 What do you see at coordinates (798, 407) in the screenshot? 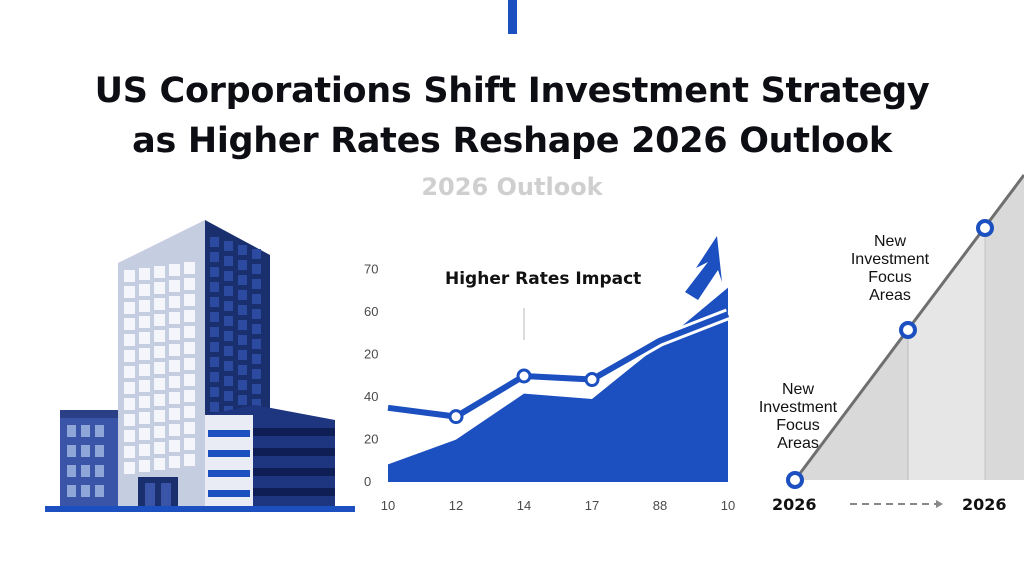
I see `svg-text: Investment` at bounding box center [798, 407].